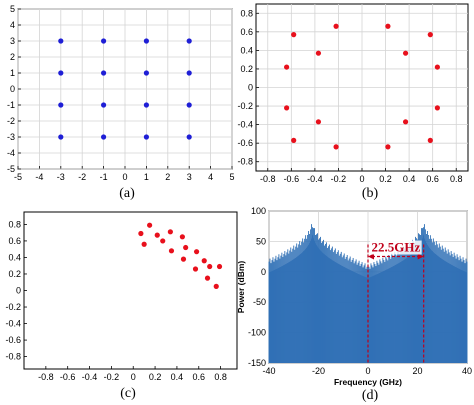 Image resolution: width=474 pixels, height=405 pixels. What do you see at coordinates (13, 290) in the screenshot?
I see `y-tick-labels: 0.8 0.6 0.4 0.2 0 -0.2 -0.4 -0.6 -0.8` at bounding box center [13, 290].